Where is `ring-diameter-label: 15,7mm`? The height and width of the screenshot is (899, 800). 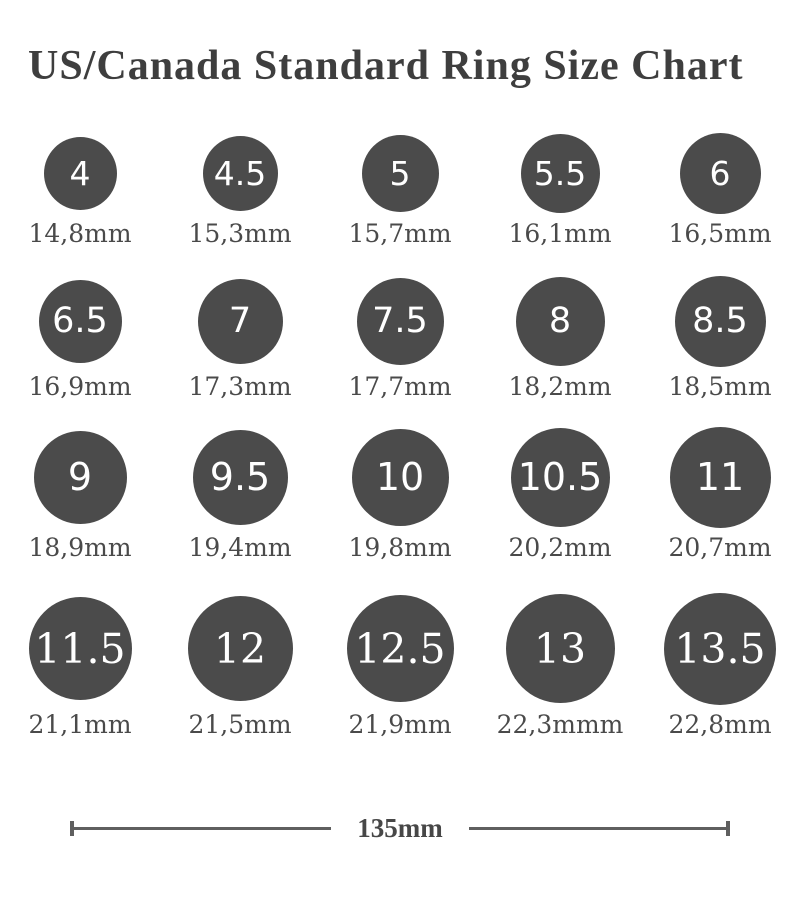
ring-diameter-label: 15,7mm is located at coordinates (400, 233).